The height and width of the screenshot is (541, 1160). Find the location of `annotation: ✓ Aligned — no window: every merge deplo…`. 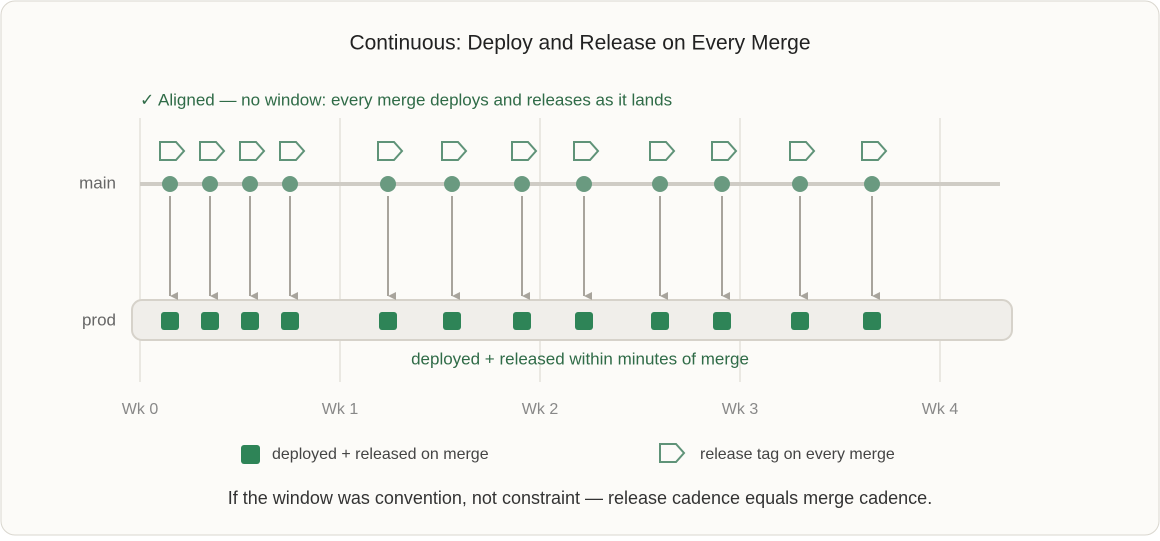

annotation: ✓ Aligned — no window: every merge deplo… is located at coordinates (406, 99).